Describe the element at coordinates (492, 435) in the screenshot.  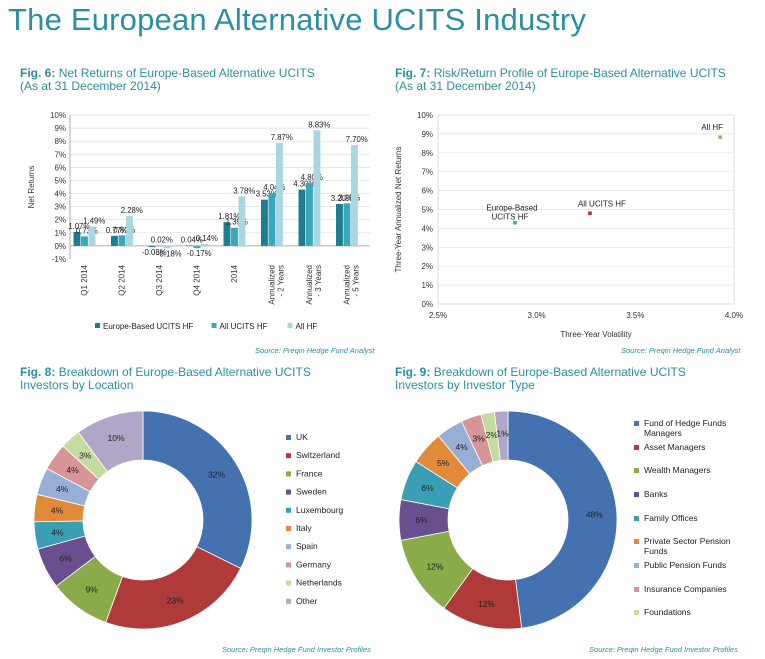
I see `fig9-slice-label: 2%` at that location.